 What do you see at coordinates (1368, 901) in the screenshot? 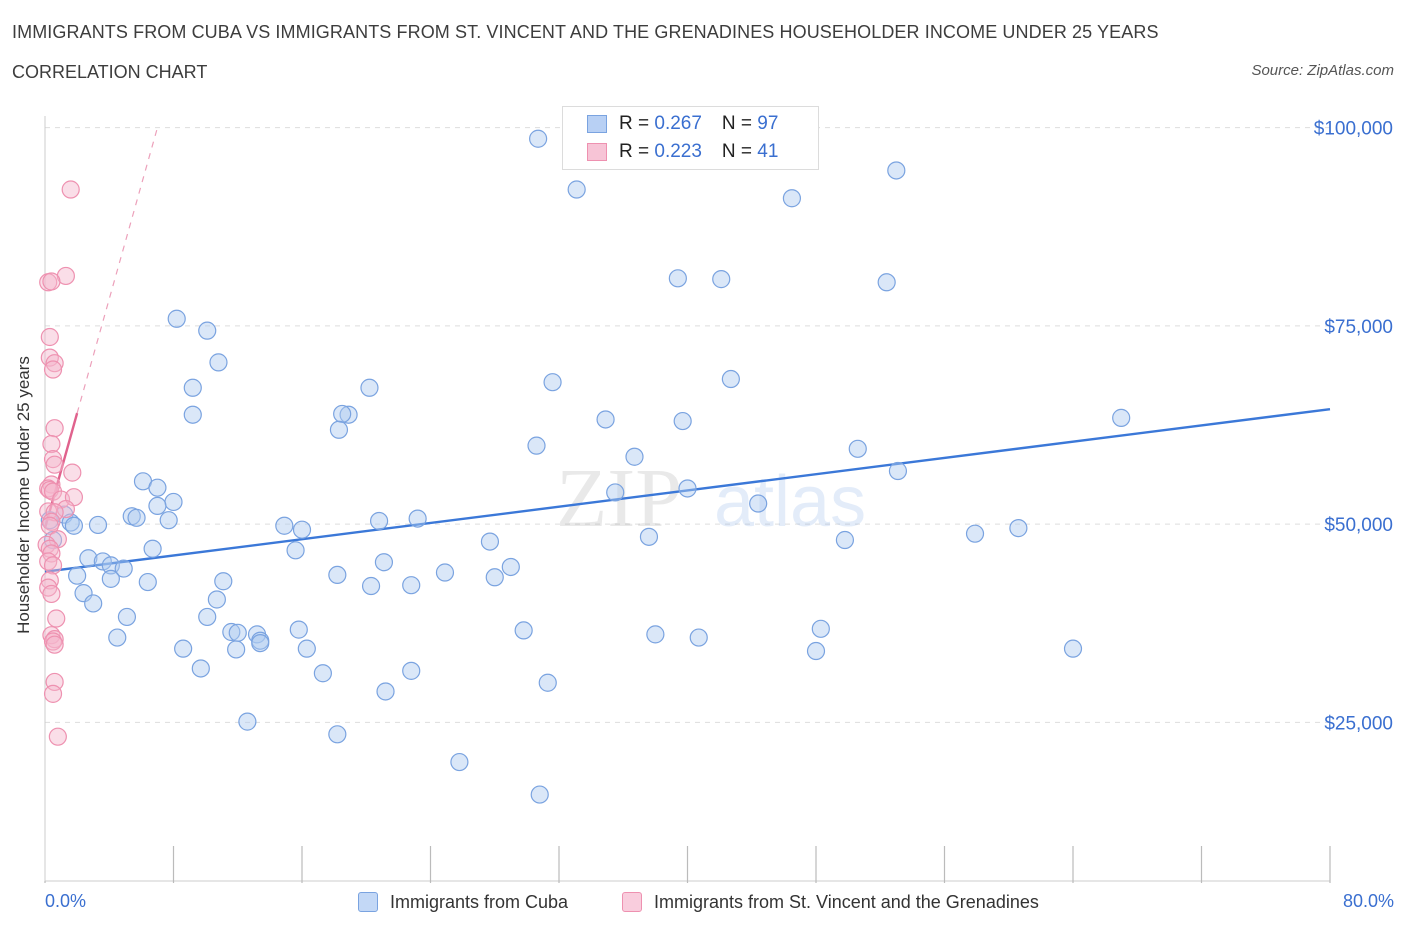
I see `x-tick-label-max: 80.0%` at bounding box center [1368, 901].